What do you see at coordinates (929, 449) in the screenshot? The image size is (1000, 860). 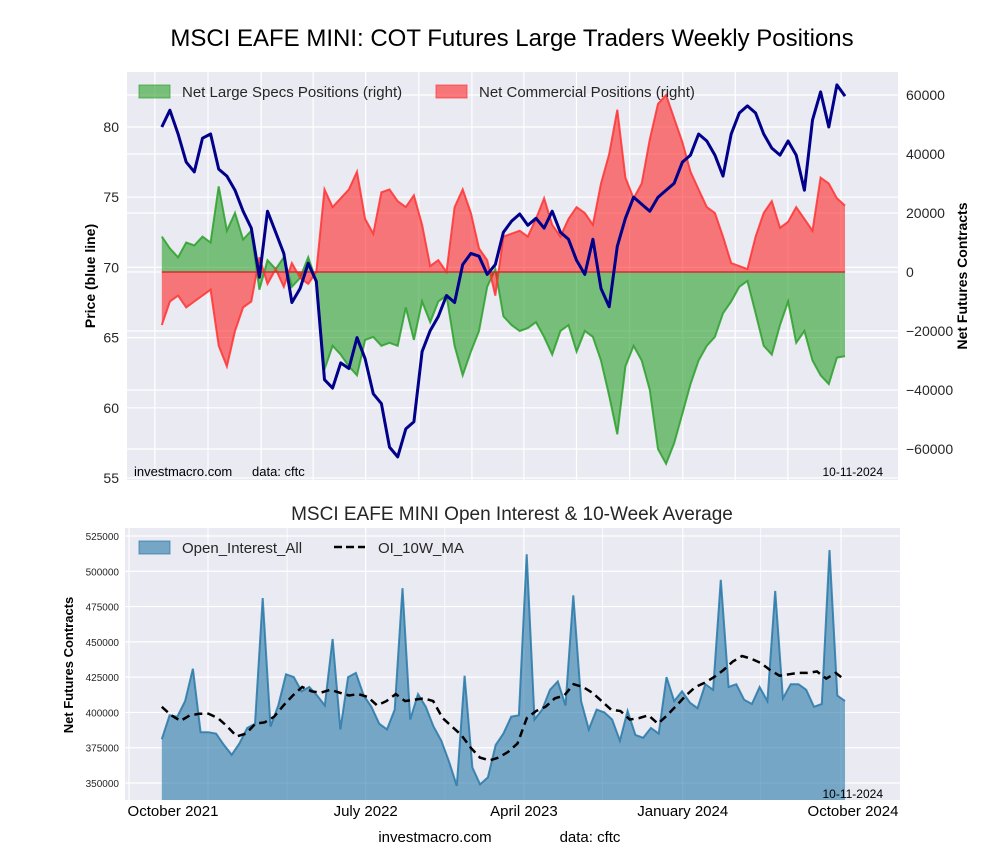 I see `contracts-tick-label: −60000` at bounding box center [929, 449].